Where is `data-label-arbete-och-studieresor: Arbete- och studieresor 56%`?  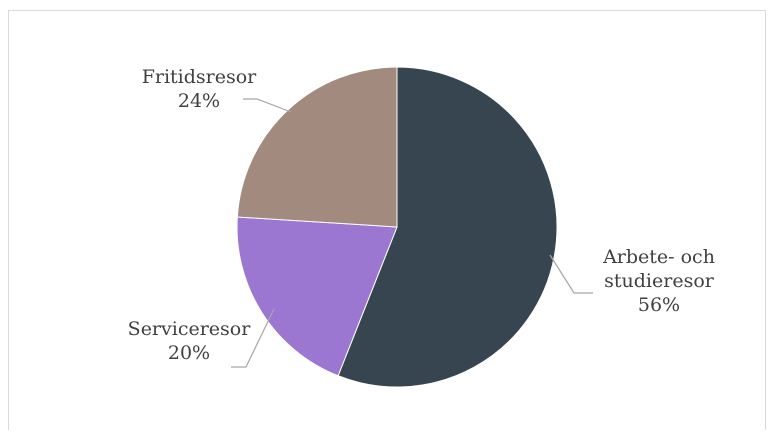
data-label-arbete-och-studieresor: Arbete- och studieresor 56% is located at coordinates (658, 281).